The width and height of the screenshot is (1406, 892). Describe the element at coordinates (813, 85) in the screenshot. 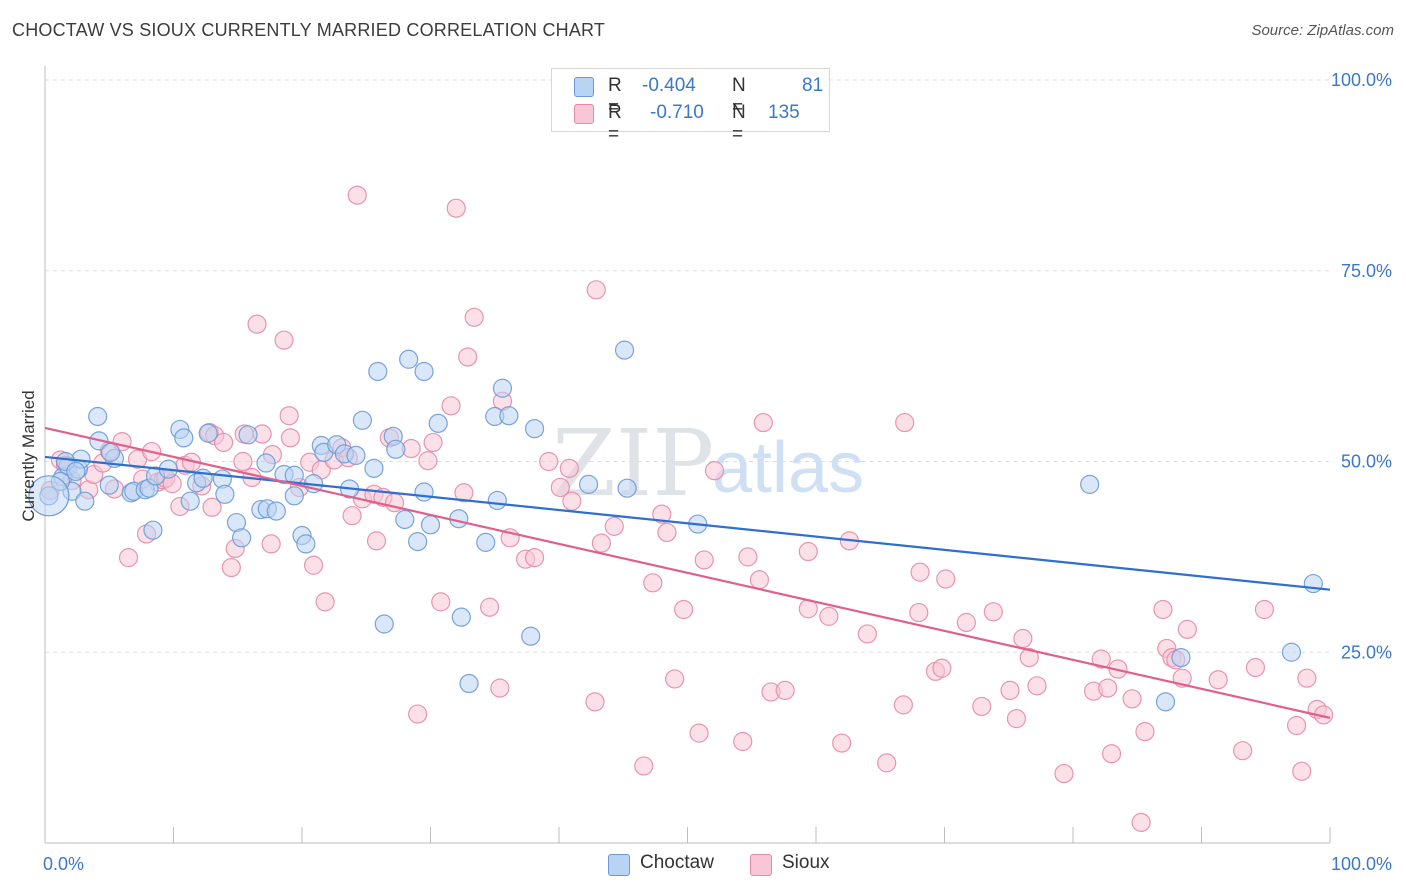

I see `legend-n-value: 81` at that location.